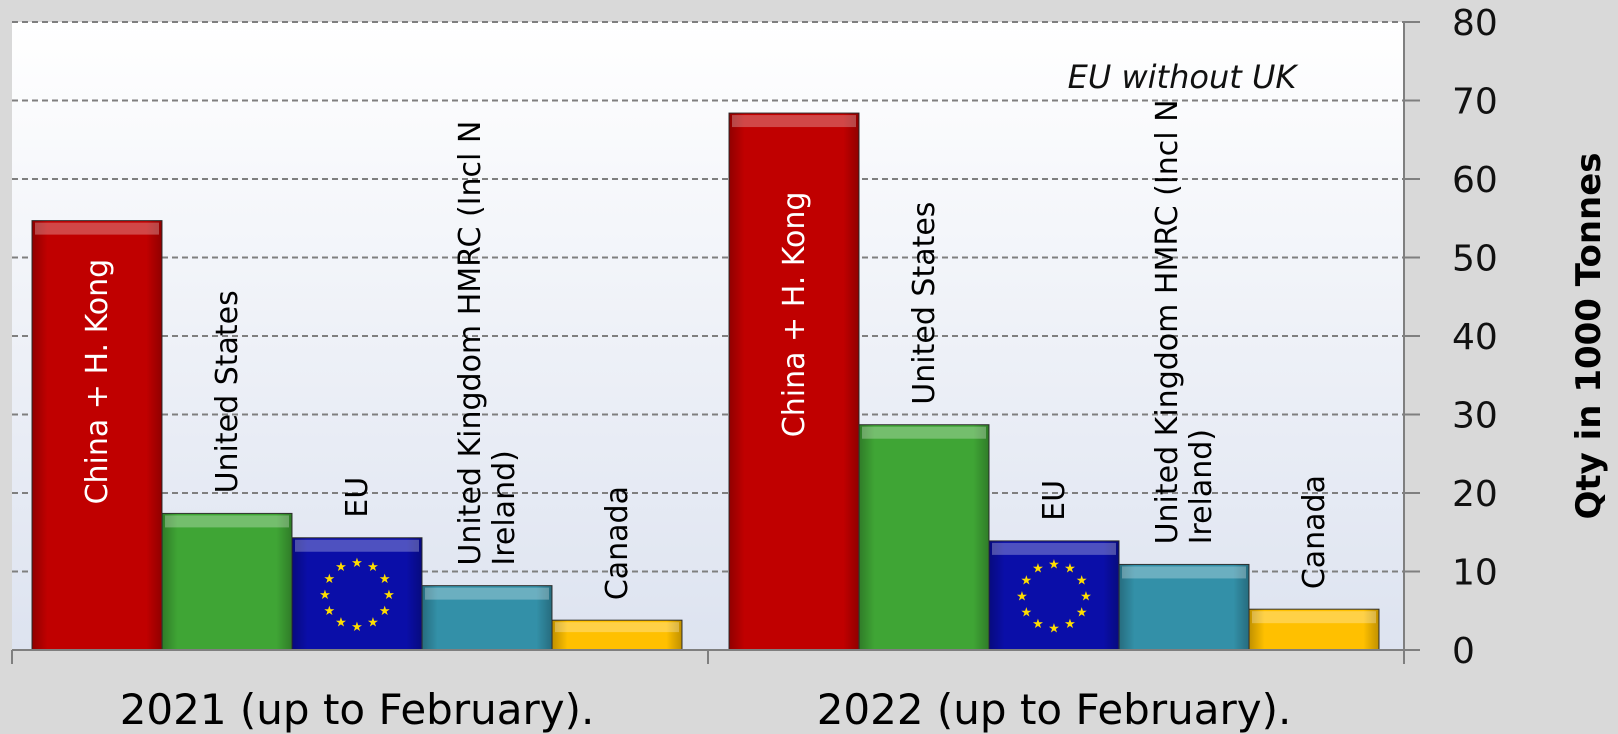 The height and width of the screenshot is (734, 1618). What do you see at coordinates (1475, 494) in the screenshot?
I see `y-tick-label: 20` at bounding box center [1475, 494].